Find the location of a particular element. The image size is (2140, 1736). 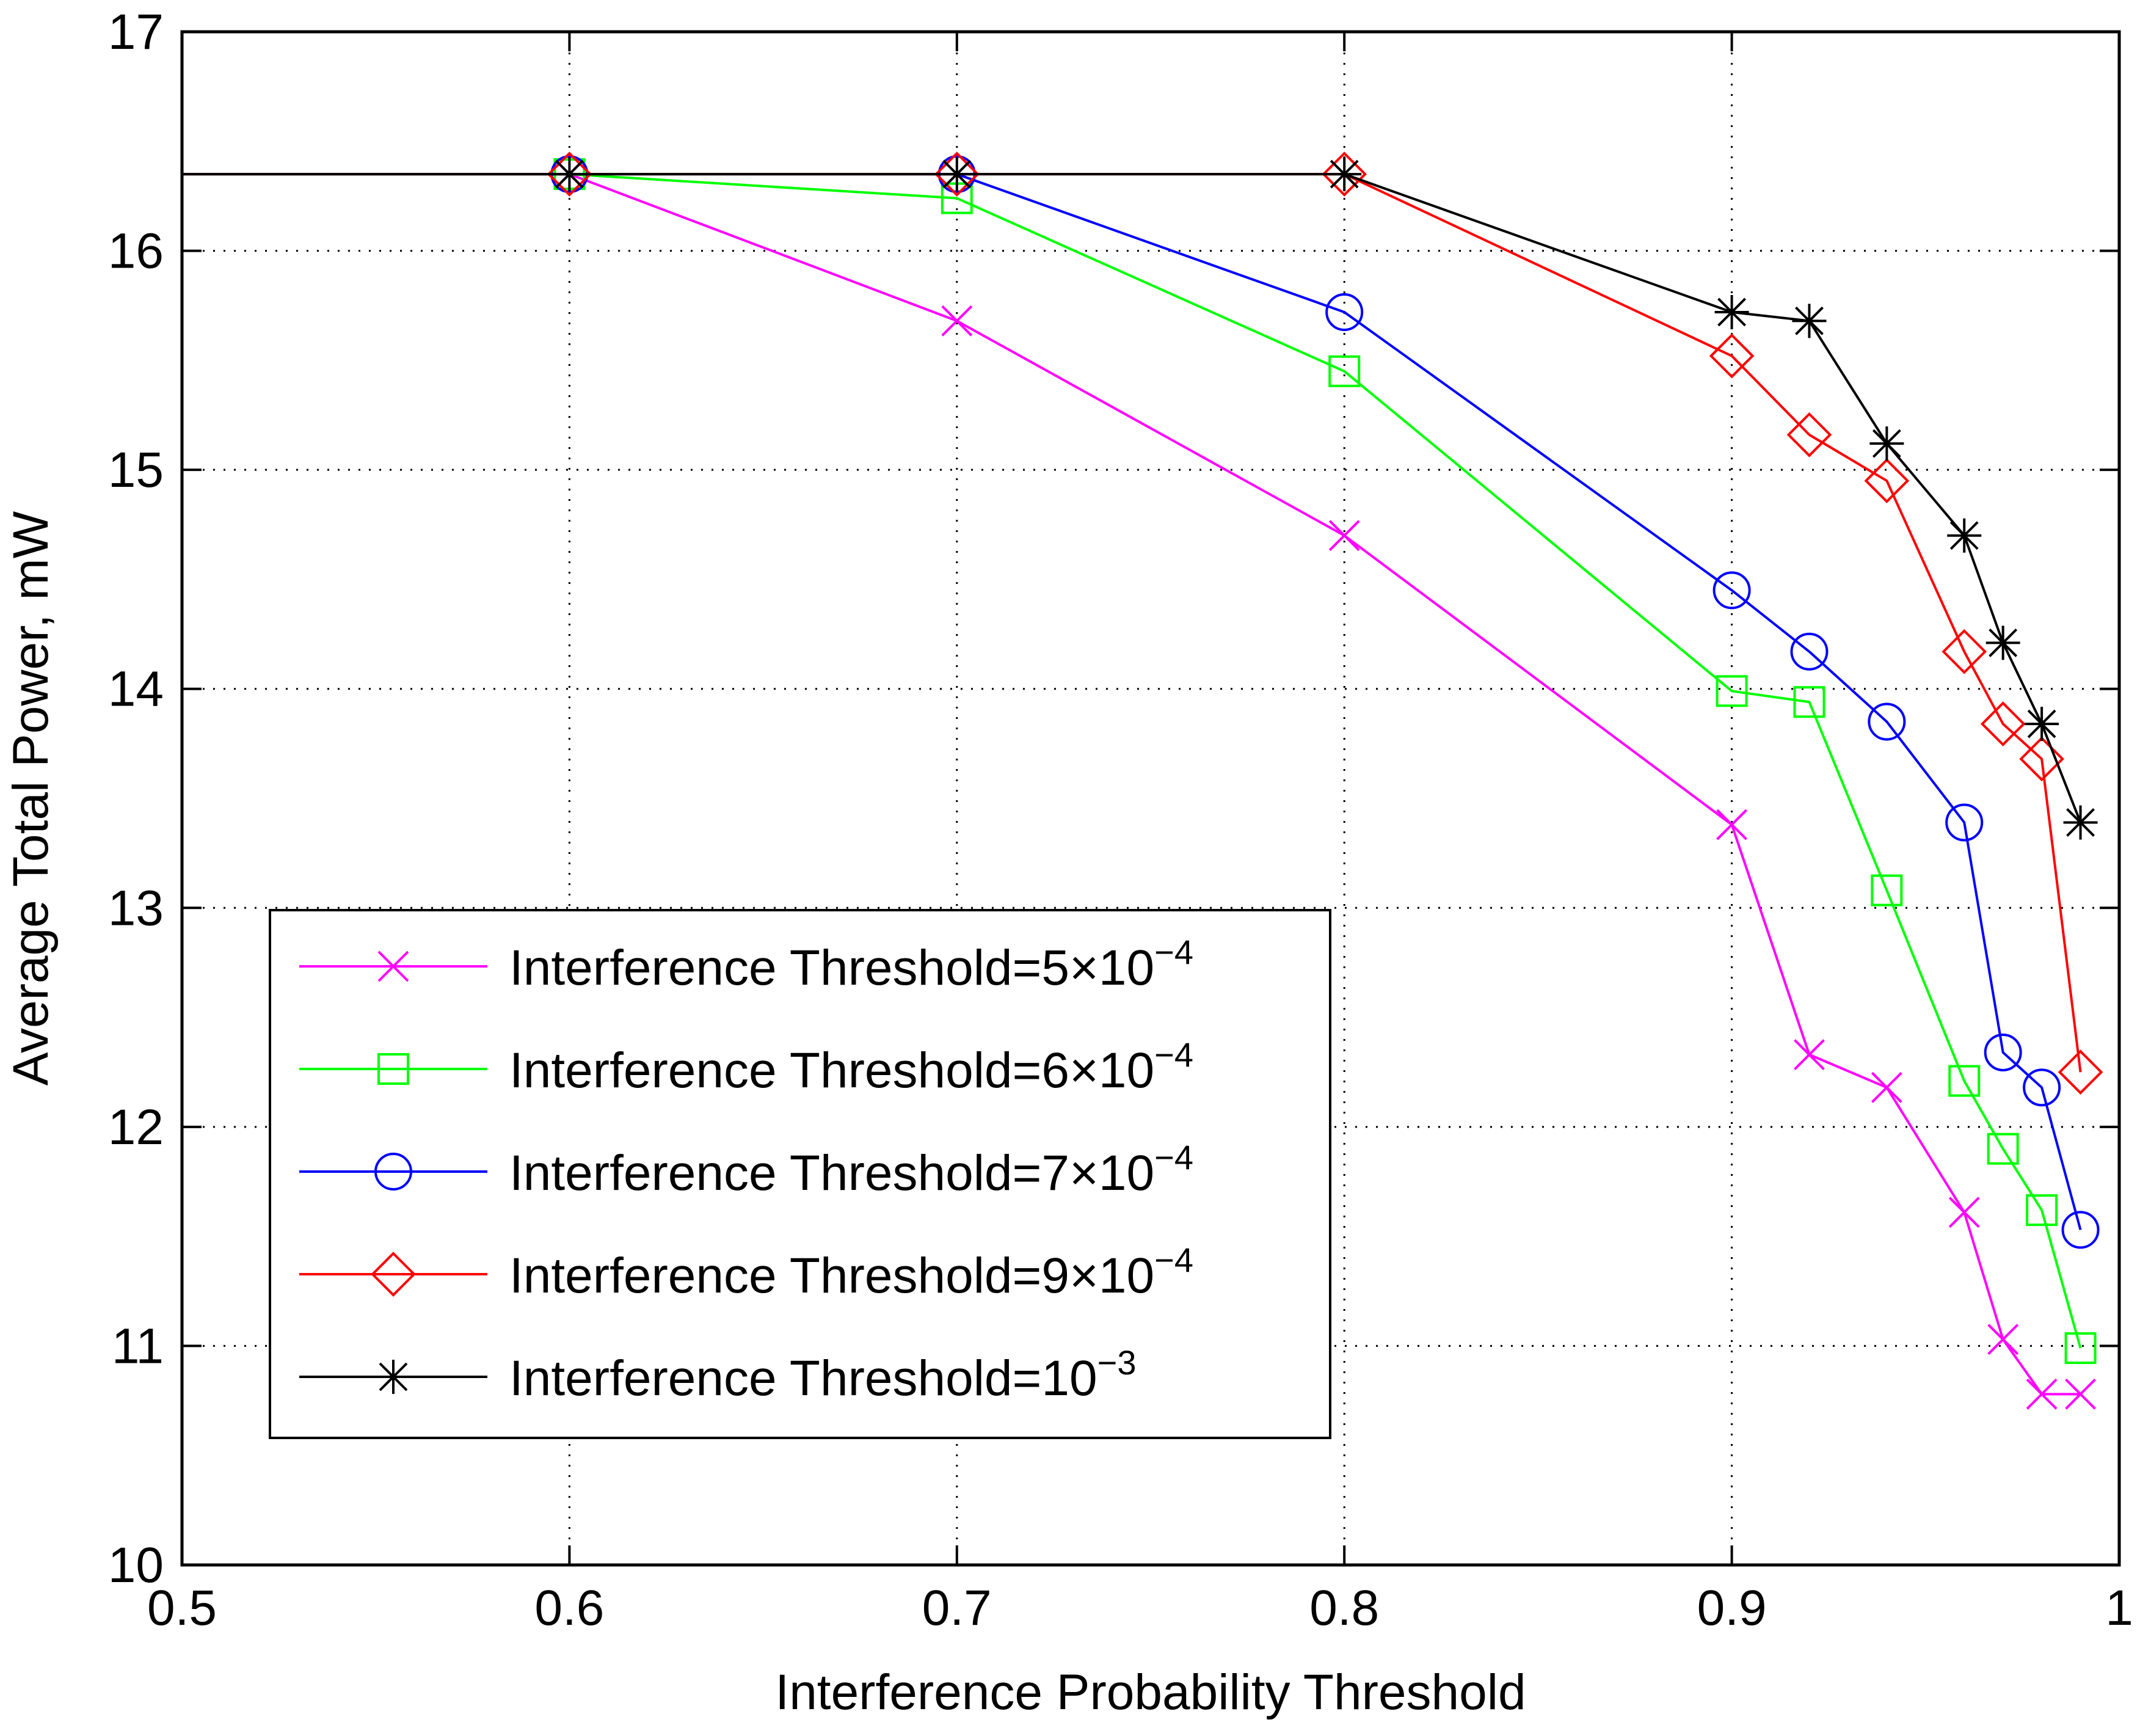

legend-item: Interference Threshold=5×10−4 is located at coordinates (746, 965).